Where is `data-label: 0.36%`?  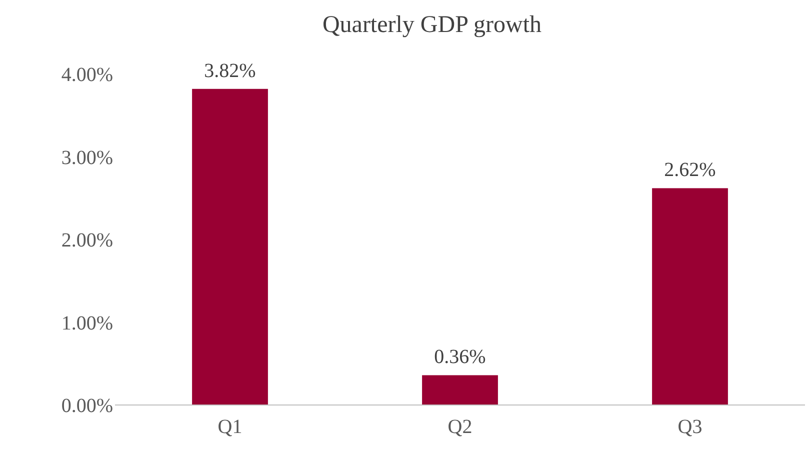 data-label: 0.36% is located at coordinates (460, 357).